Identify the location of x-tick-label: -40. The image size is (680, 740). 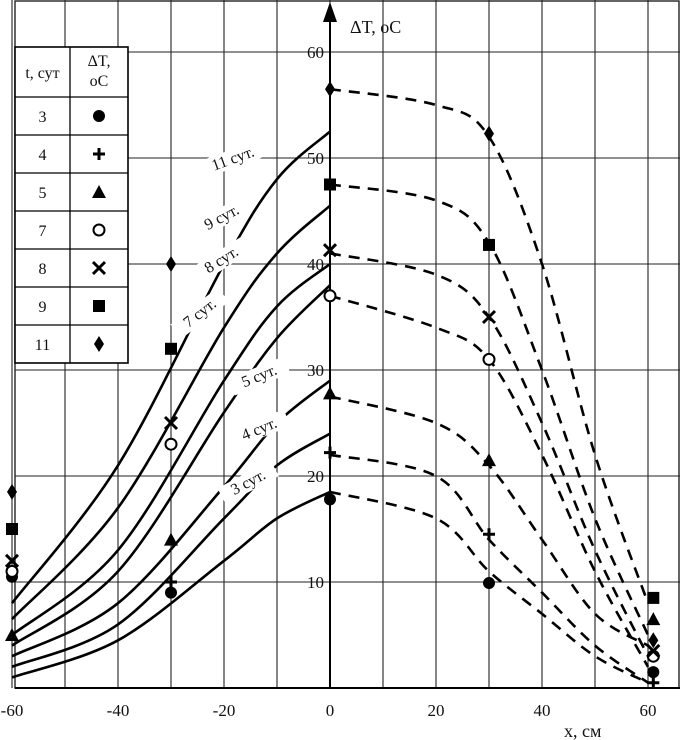
(118, 710).